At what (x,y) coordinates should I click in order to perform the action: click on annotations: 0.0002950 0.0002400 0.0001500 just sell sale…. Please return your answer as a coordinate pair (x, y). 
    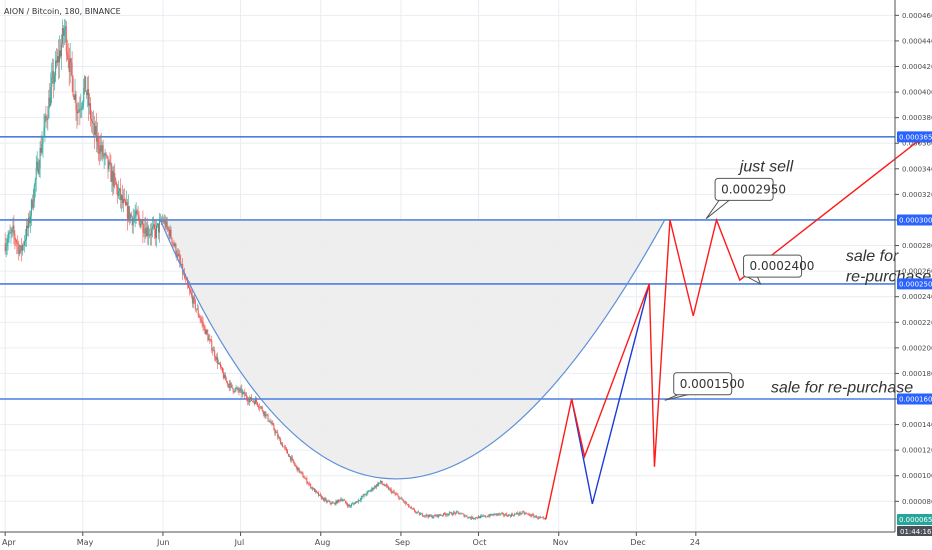
    Looking at the image, I should click on (797, 279).